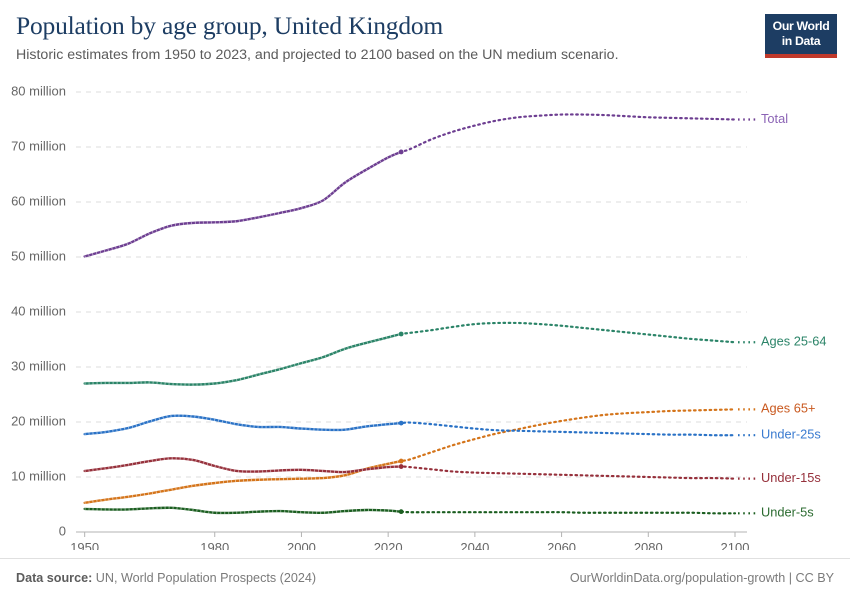 This screenshot has width=850, height=600. I want to click on our-world-in-data-logo: Our World in Data, so click(801, 36).